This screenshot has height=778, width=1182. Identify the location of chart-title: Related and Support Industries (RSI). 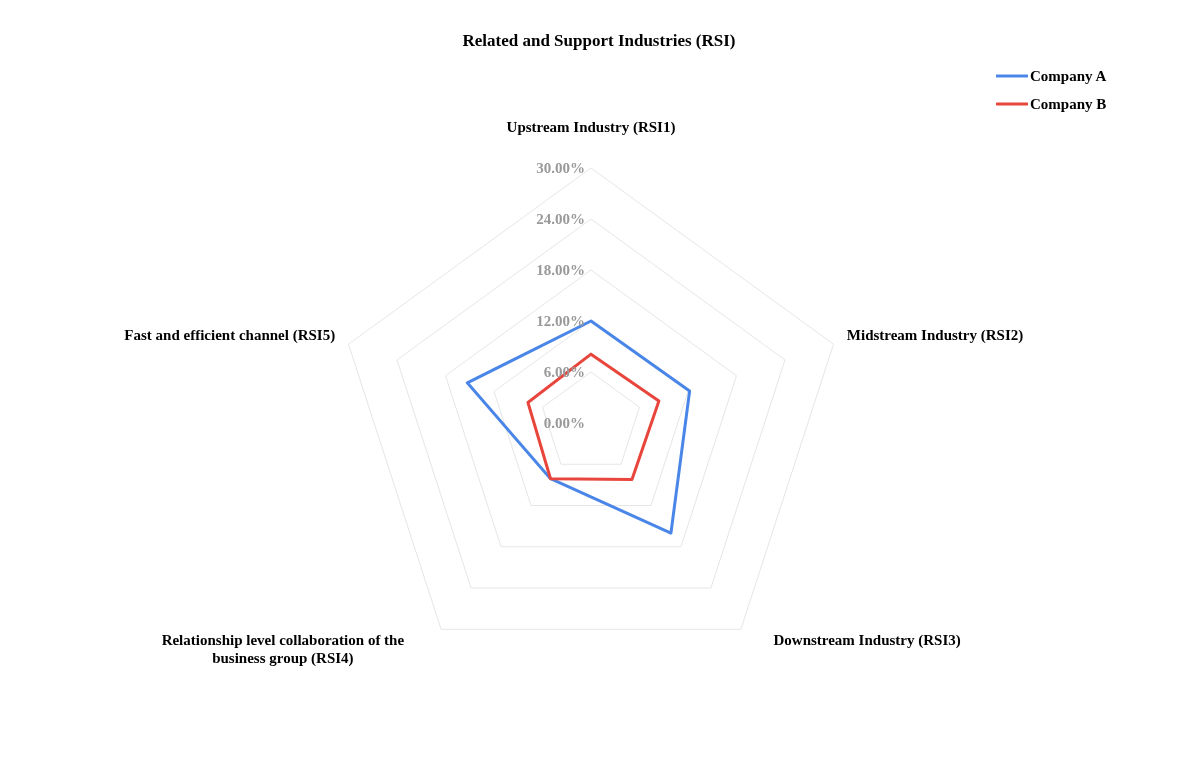
(599, 40).